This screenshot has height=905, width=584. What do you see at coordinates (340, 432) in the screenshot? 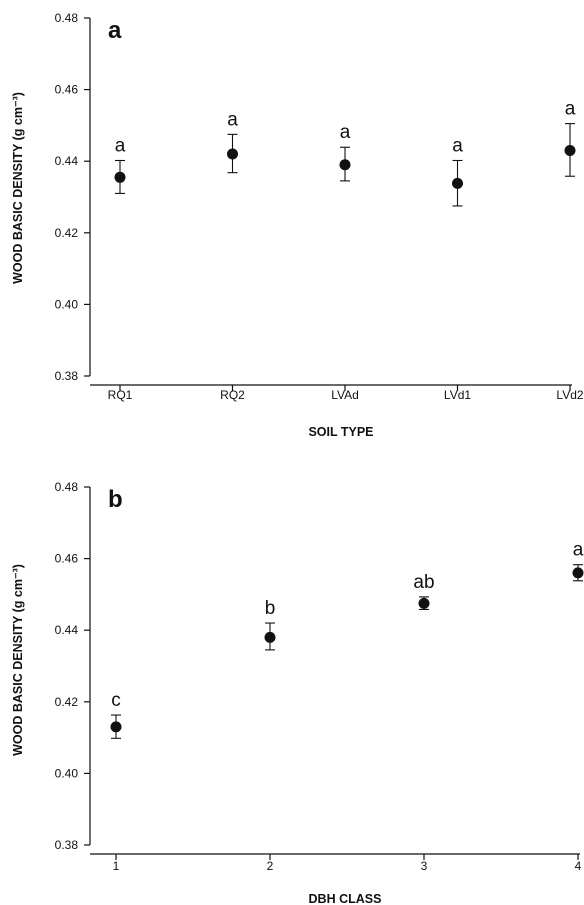
I see `x-axis-title: SOIL TYPE` at bounding box center [340, 432].